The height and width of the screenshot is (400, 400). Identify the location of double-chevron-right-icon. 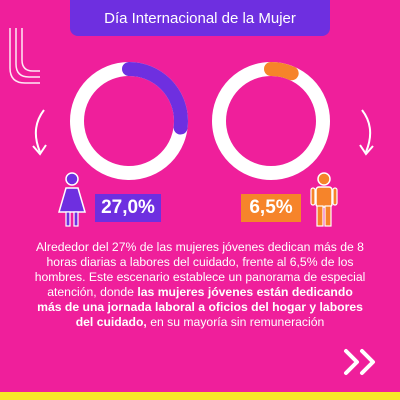
(362, 362).